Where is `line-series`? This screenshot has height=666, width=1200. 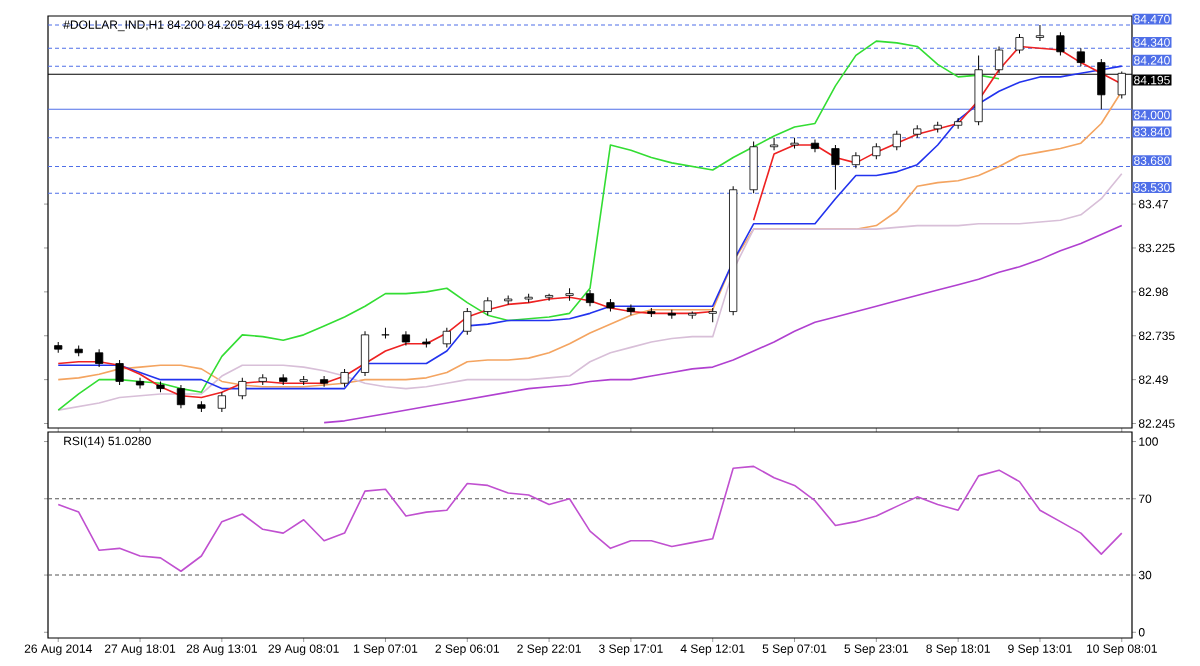 line-series is located at coordinates (590, 519).